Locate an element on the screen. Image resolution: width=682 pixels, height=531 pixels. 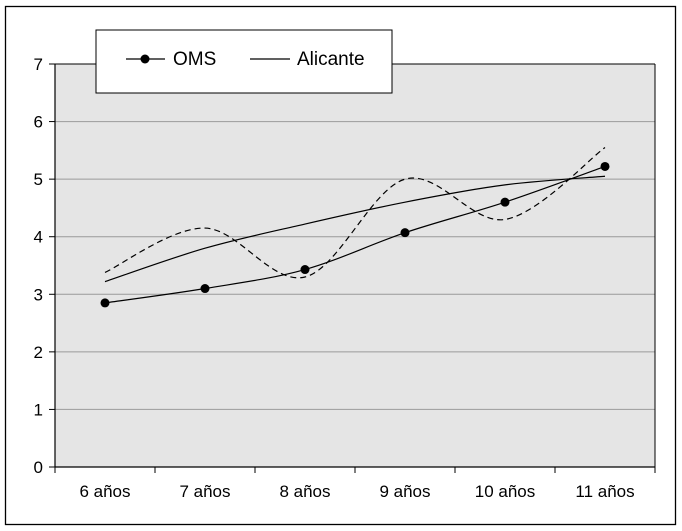
x-tick-label: 11 años is located at coordinates (604, 491).